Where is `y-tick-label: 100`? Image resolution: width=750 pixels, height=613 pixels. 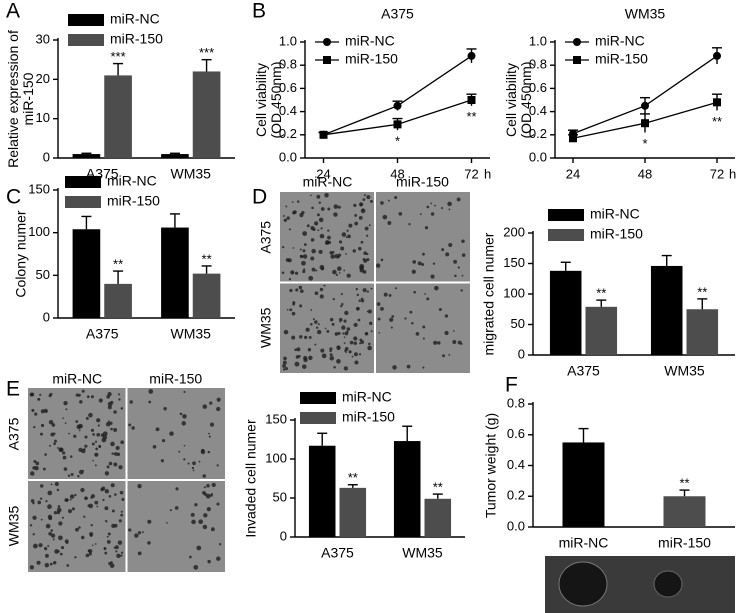
y-tick-label: 100 is located at coordinates (514, 292).